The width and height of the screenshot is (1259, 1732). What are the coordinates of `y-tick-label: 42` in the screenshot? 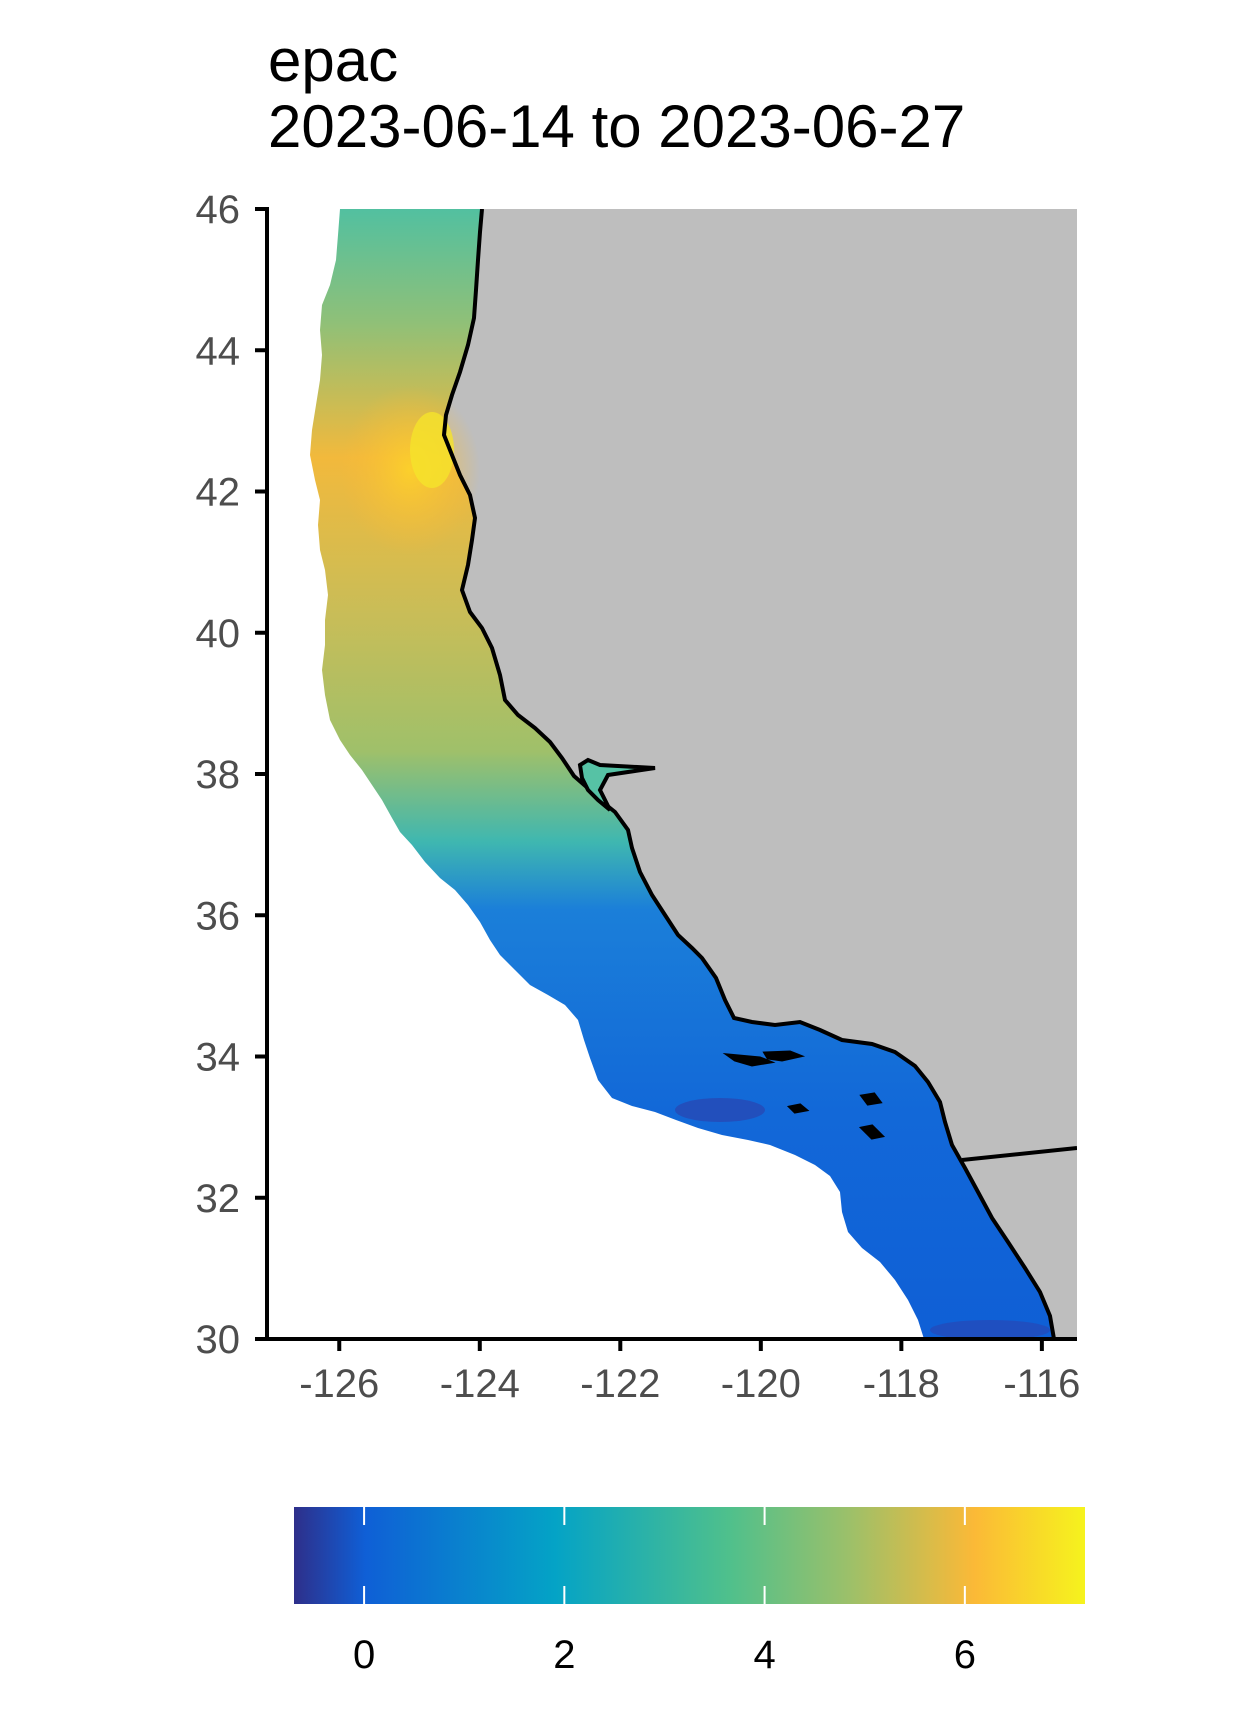 It's located at (218, 493).